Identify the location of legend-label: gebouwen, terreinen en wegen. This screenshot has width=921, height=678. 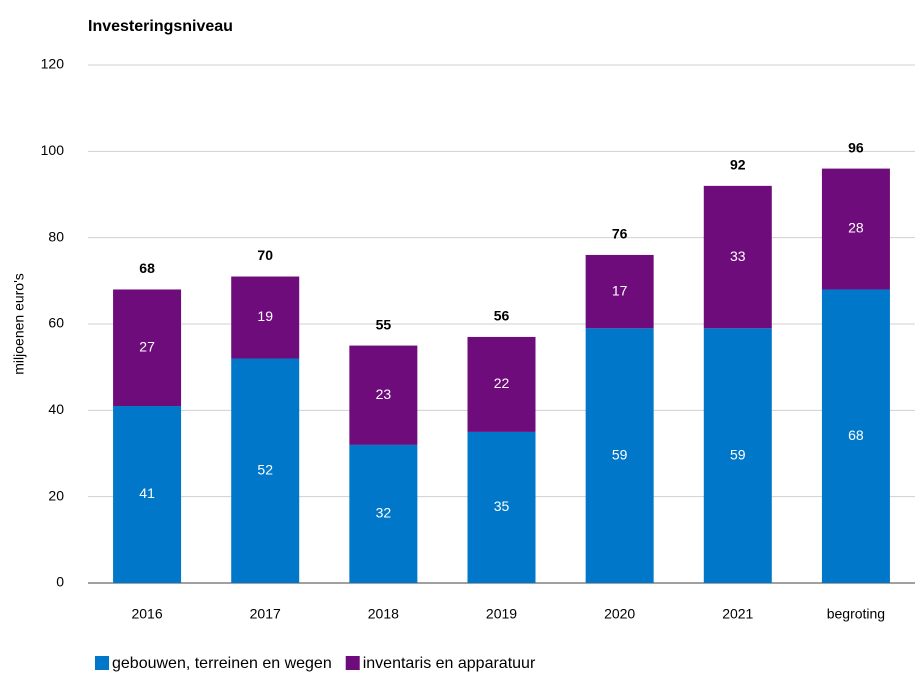
(222, 663).